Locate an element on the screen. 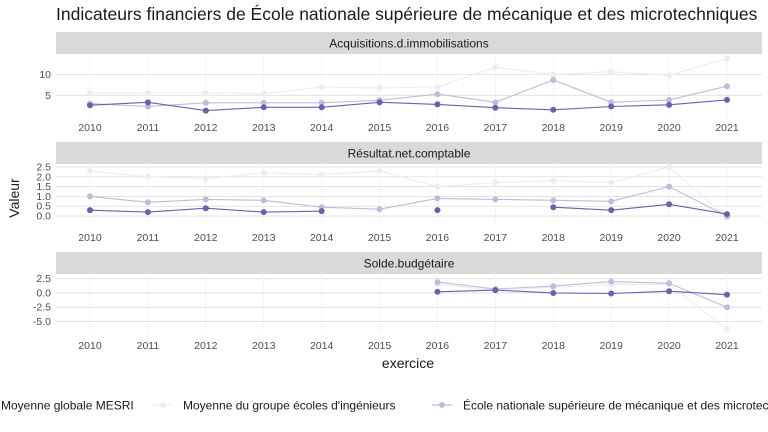 The image size is (768, 432). y-tick-label: 1.0 is located at coordinates (43, 197).